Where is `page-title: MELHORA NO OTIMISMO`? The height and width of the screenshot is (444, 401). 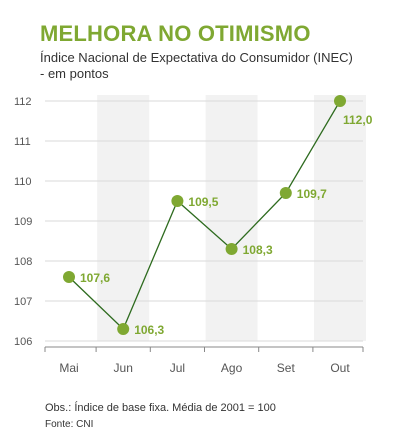 page-title: MELHORA NO OTIMISMO is located at coordinates (175, 33).